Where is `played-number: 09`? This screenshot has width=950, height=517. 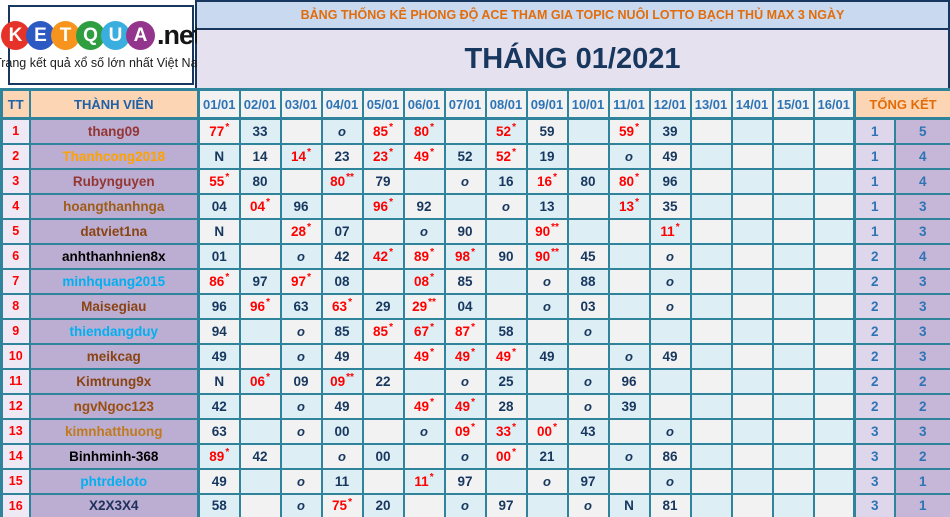
played-number: 09 is located at coordinates (301, 381).